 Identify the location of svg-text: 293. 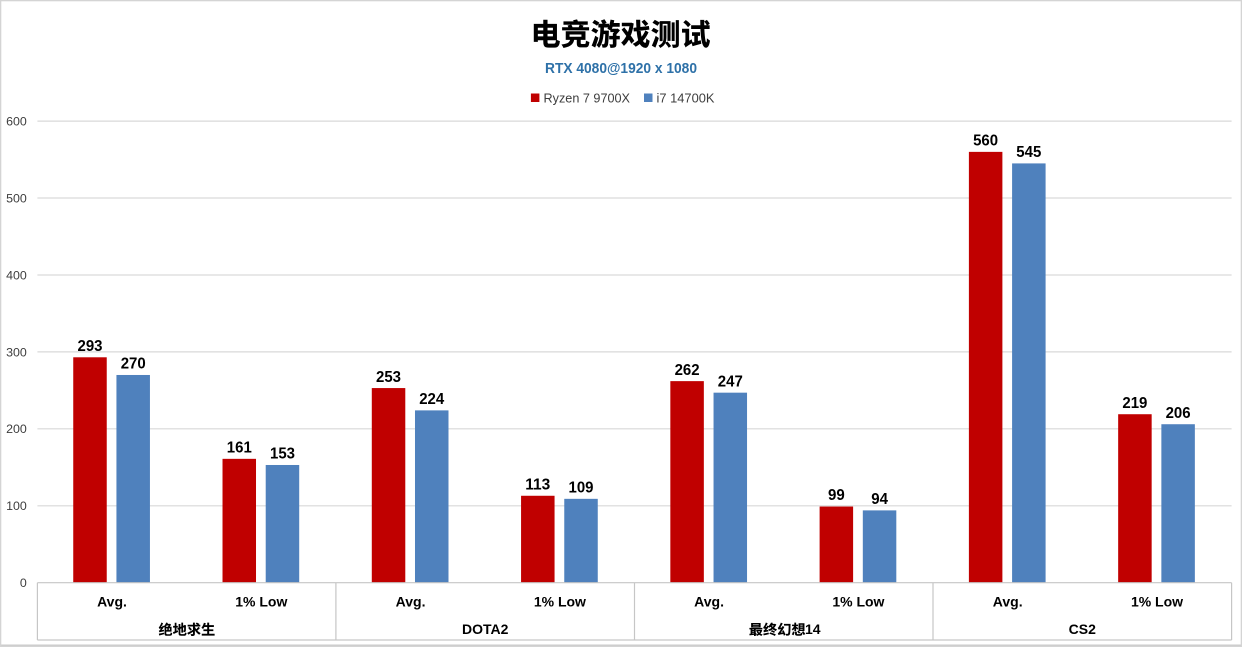
(90, 346).